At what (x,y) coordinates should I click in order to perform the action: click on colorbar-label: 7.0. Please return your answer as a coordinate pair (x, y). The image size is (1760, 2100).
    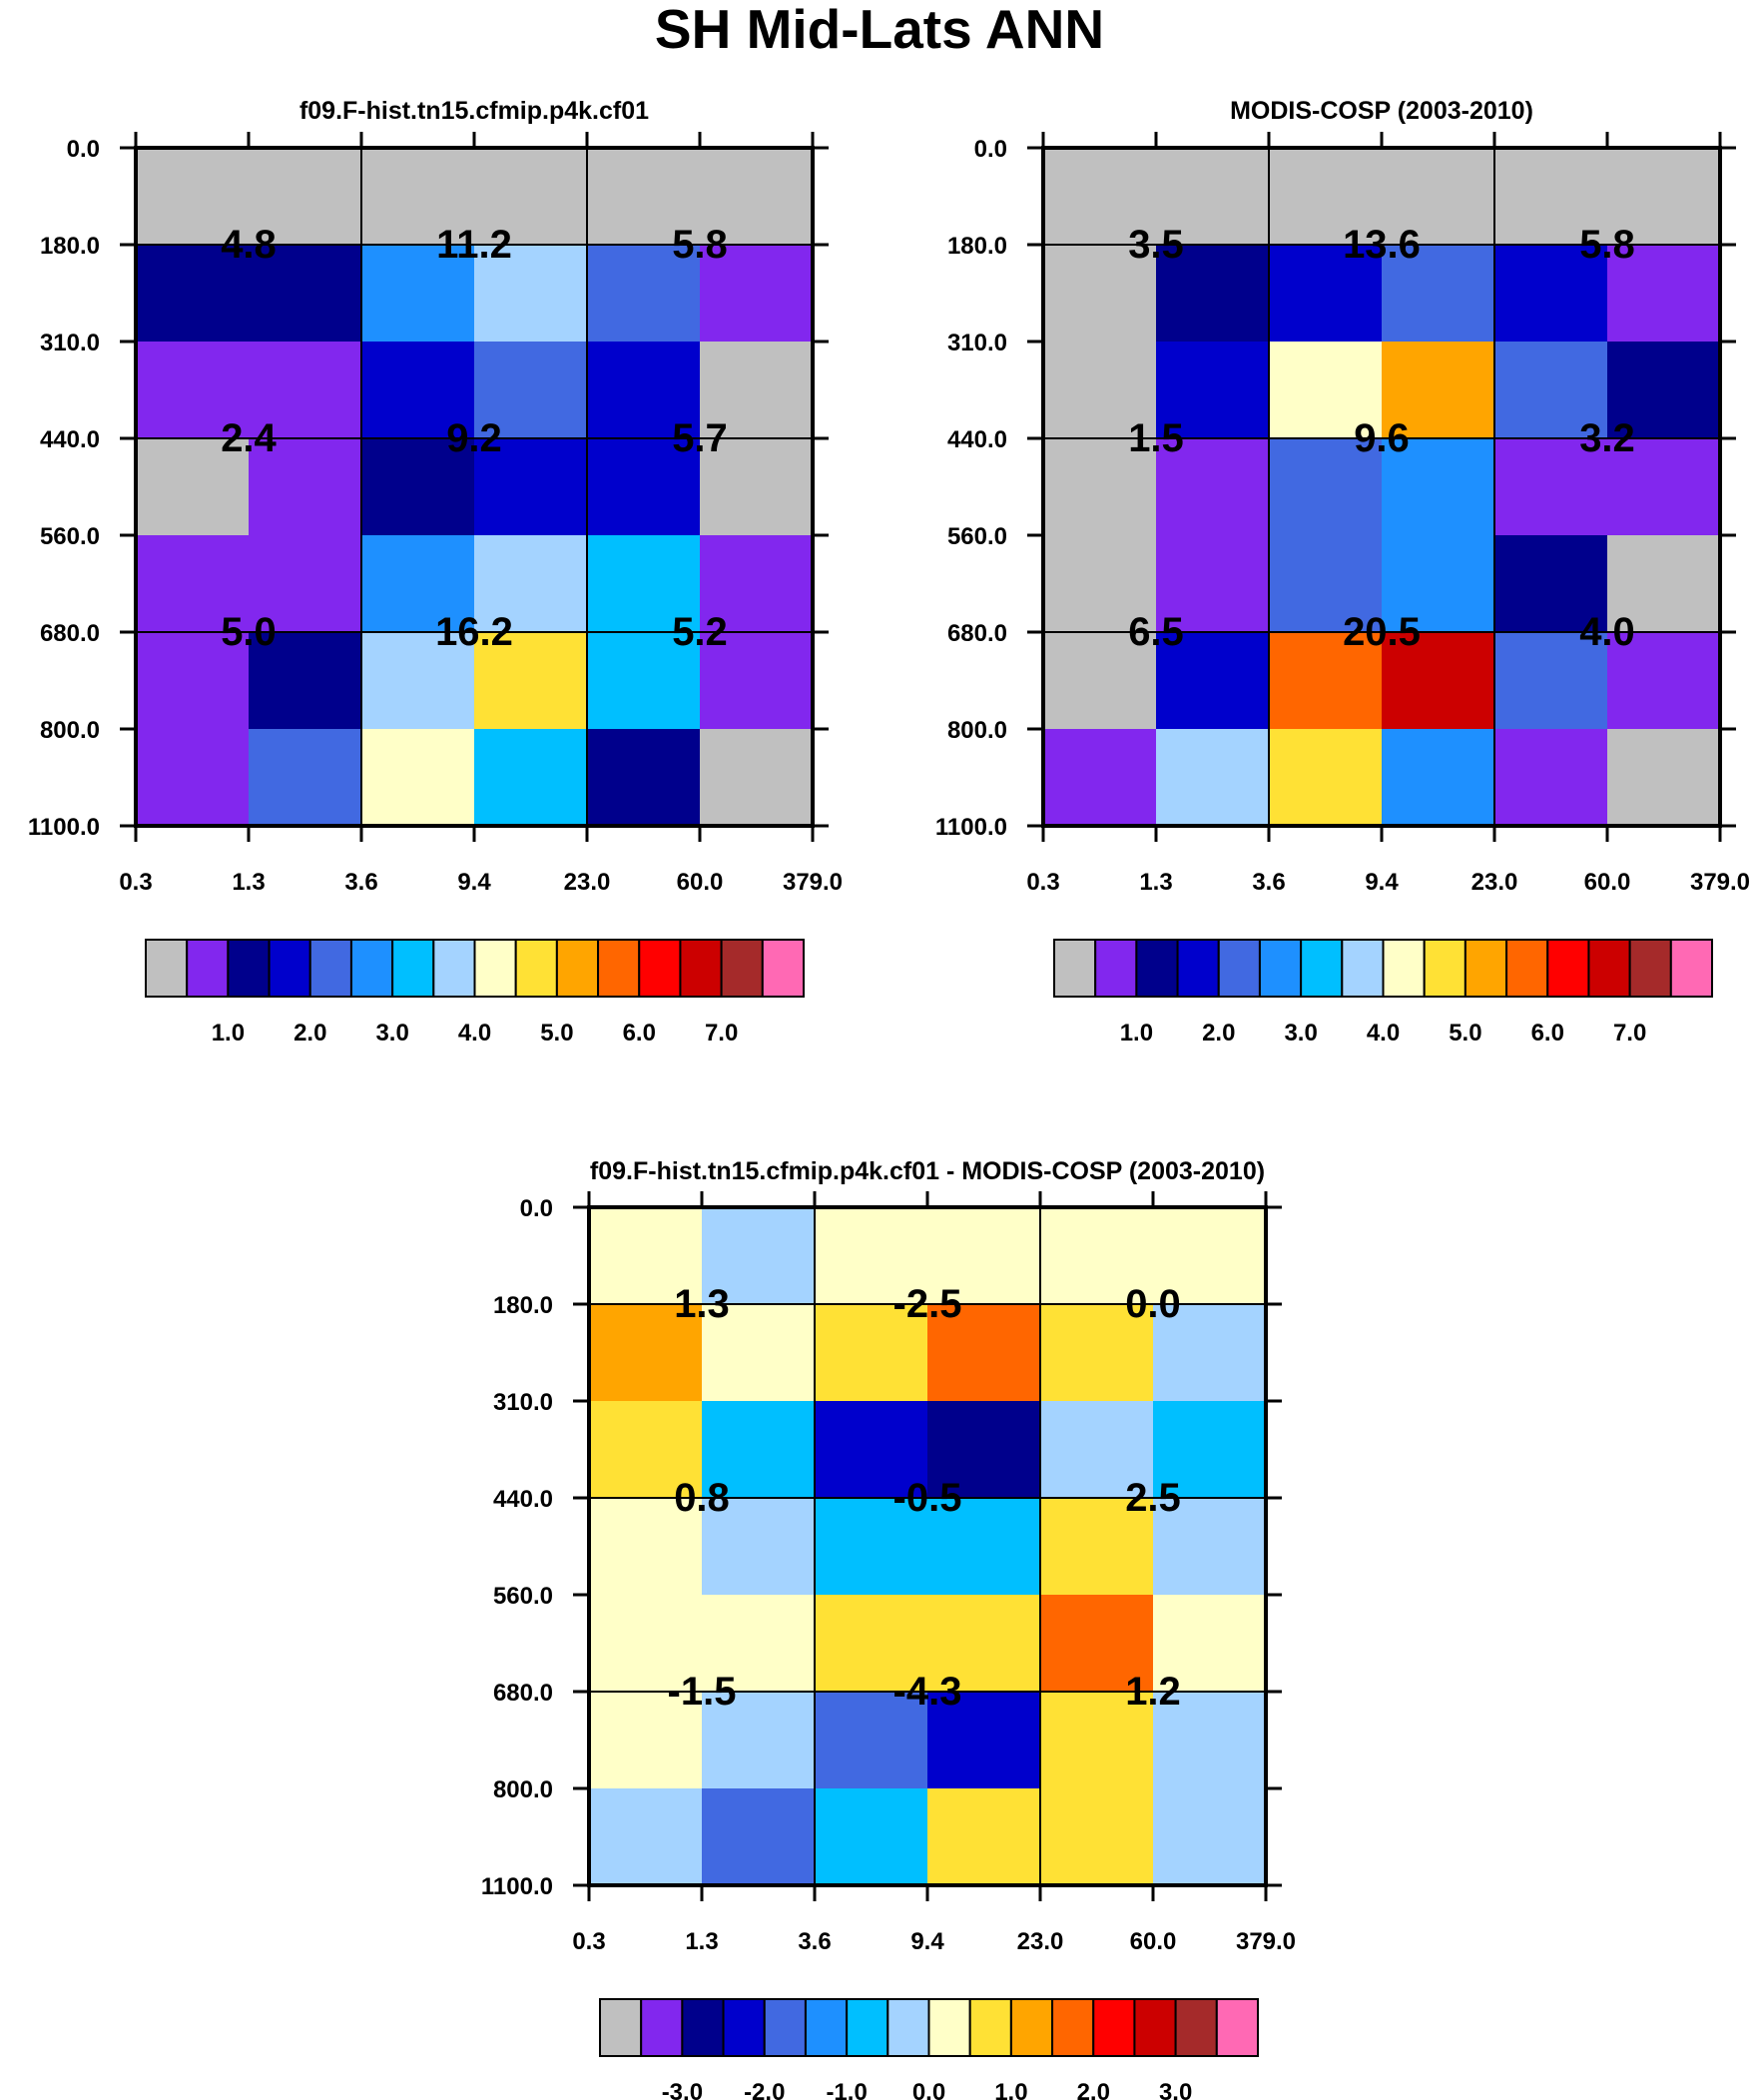
    Looking at the image, I should click on (1630, 1033).